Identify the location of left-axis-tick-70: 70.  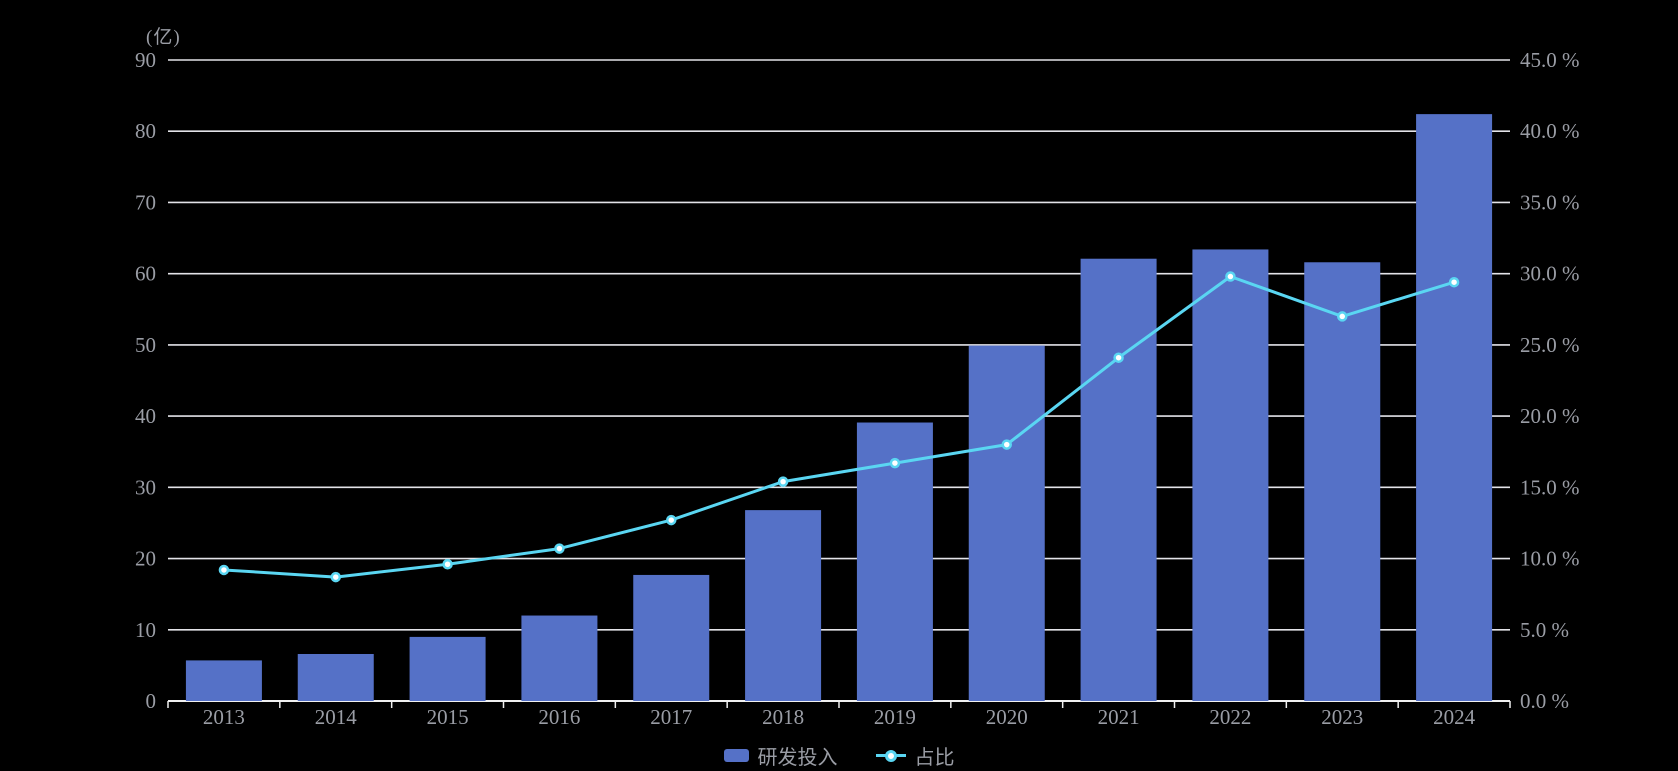
(145, 202).